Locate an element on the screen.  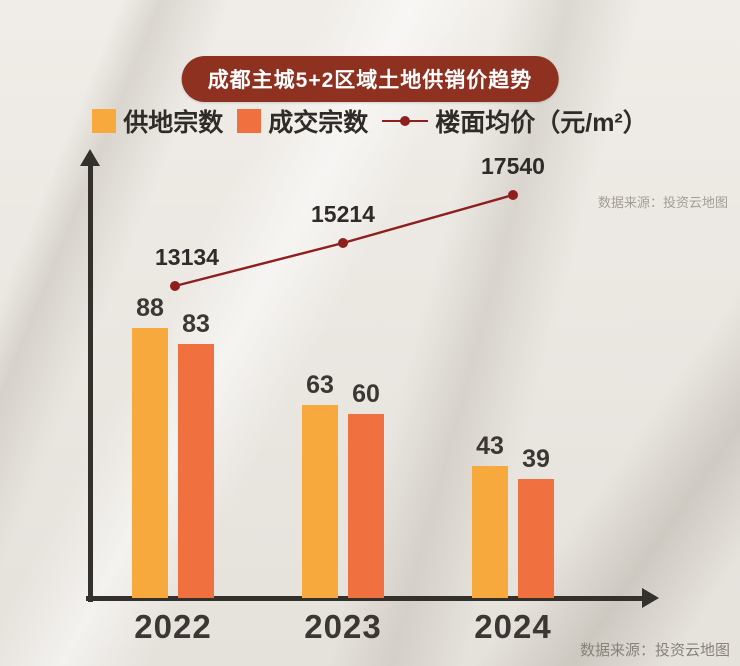
x-axis-line is located at coordinates (365, 598).